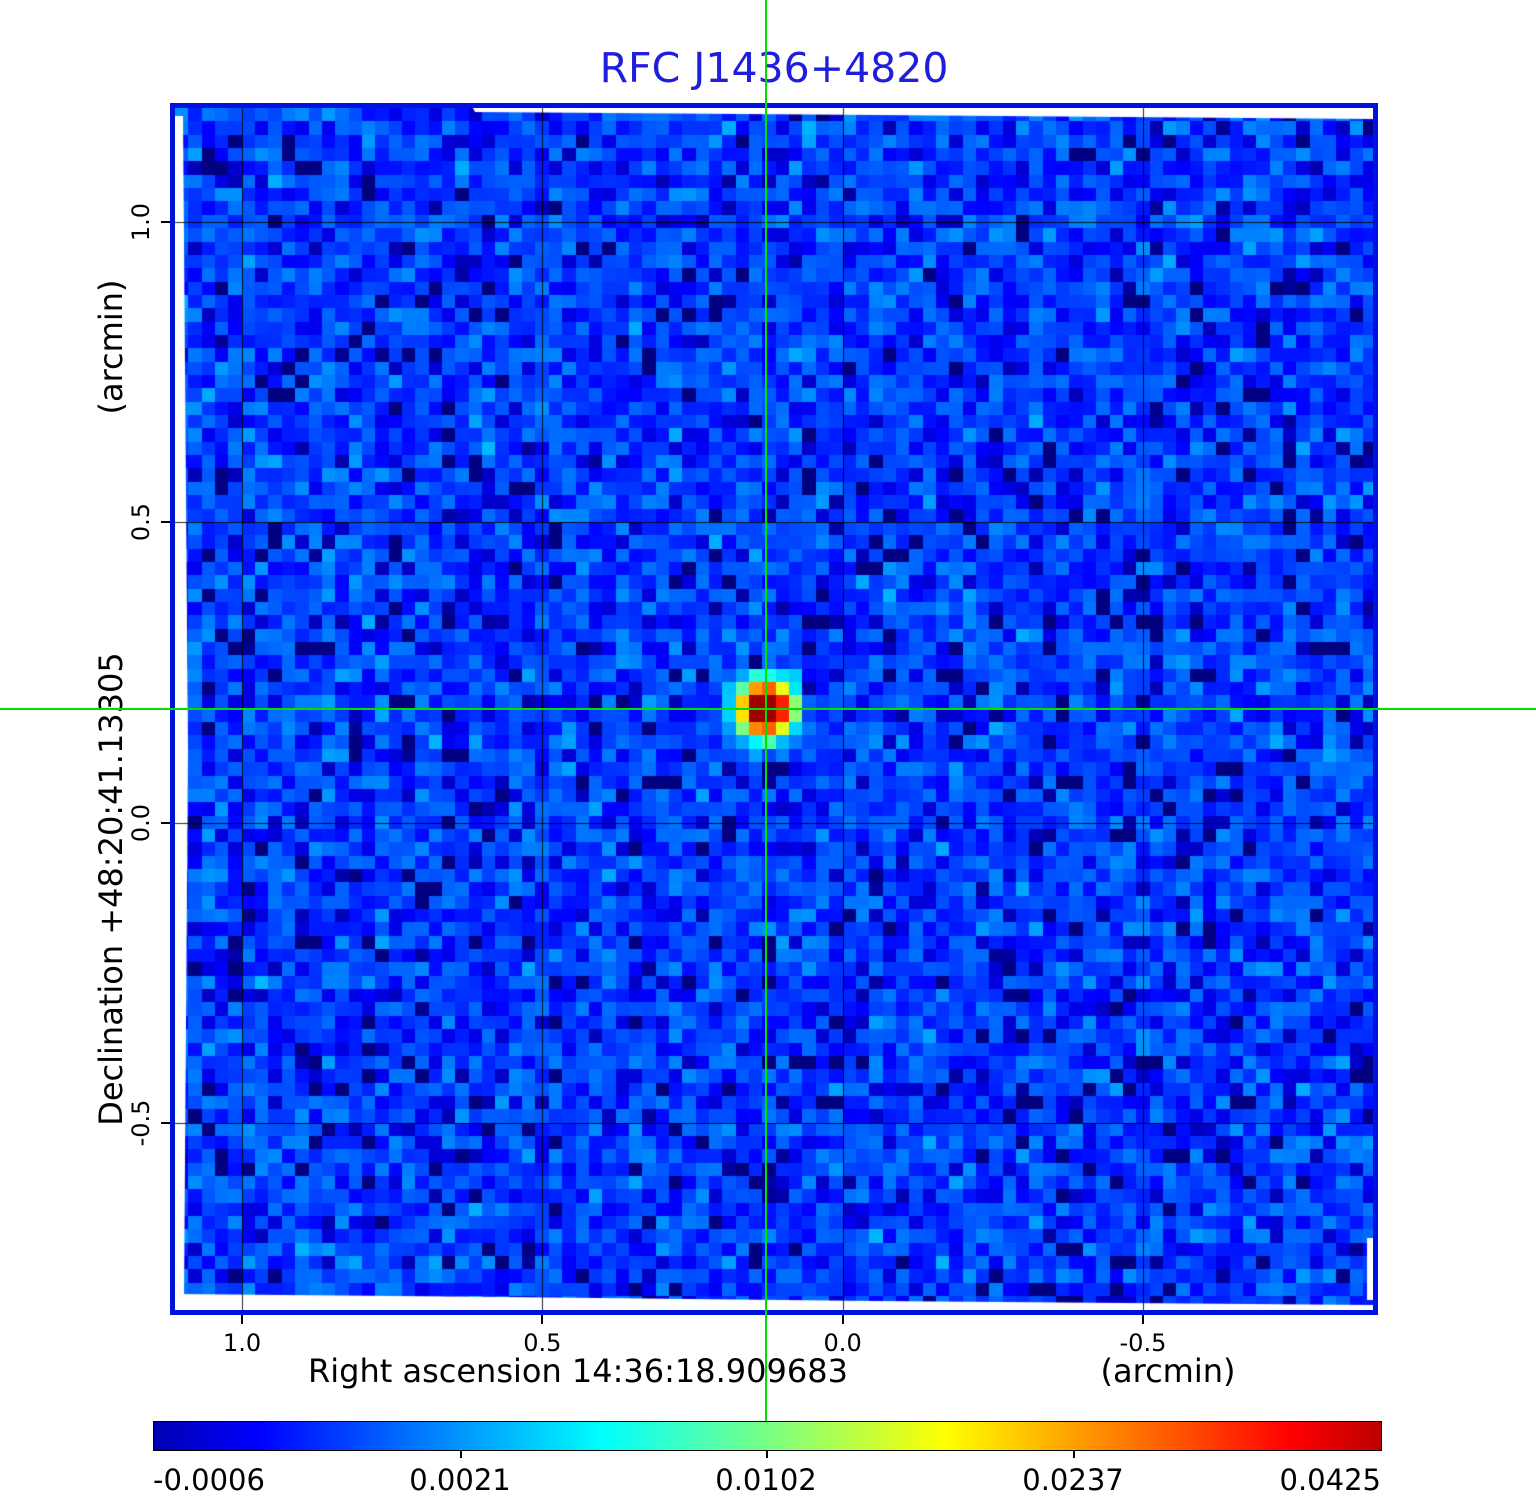 The image size is (1536, 1511). I want to click on crosshair-horizontal, so click(768, 709).